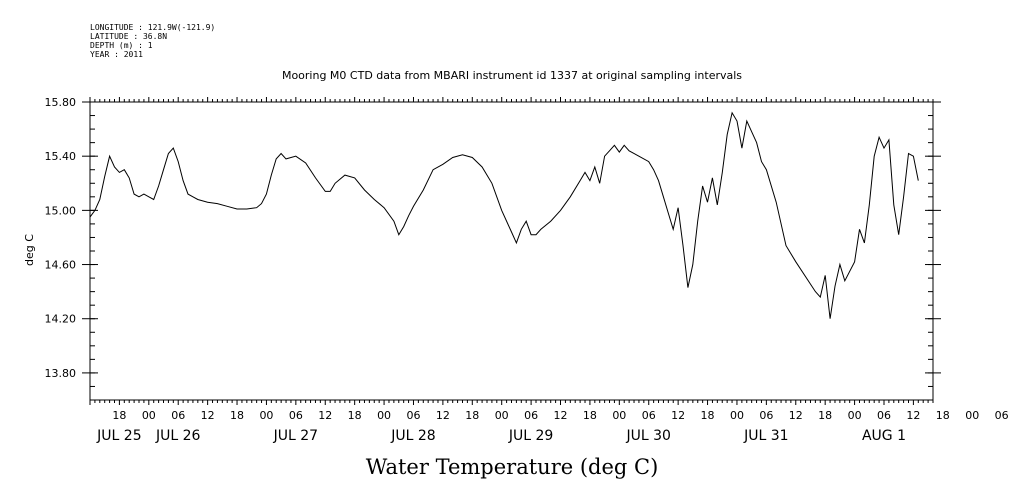  I want to click on x-day-label: JUL 30, so click(648, 436).